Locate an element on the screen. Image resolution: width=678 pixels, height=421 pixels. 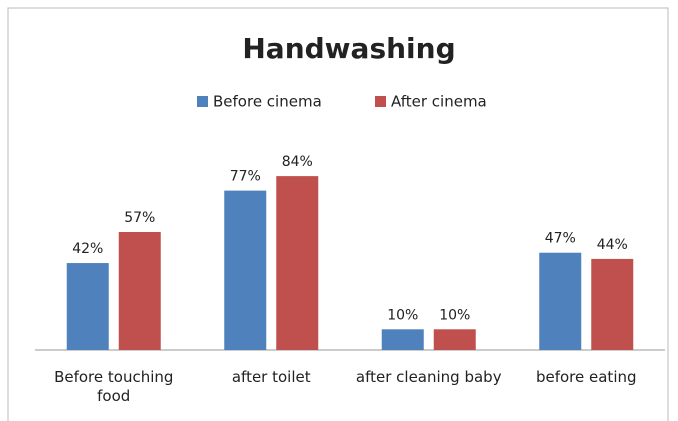
data-label: 44% is located at coordinates (612, 245).